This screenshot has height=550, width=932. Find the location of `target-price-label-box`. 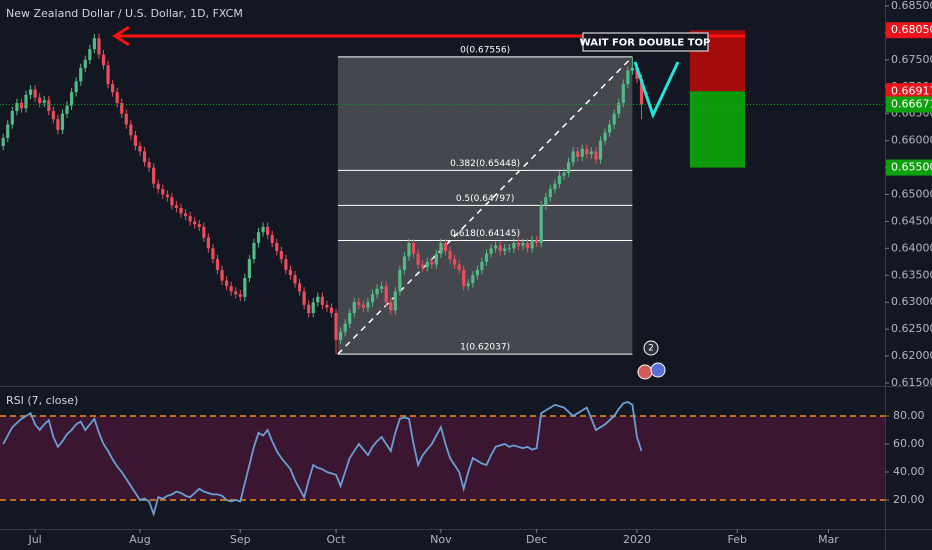

target-price-label-box is located at coordinates (909, 167).